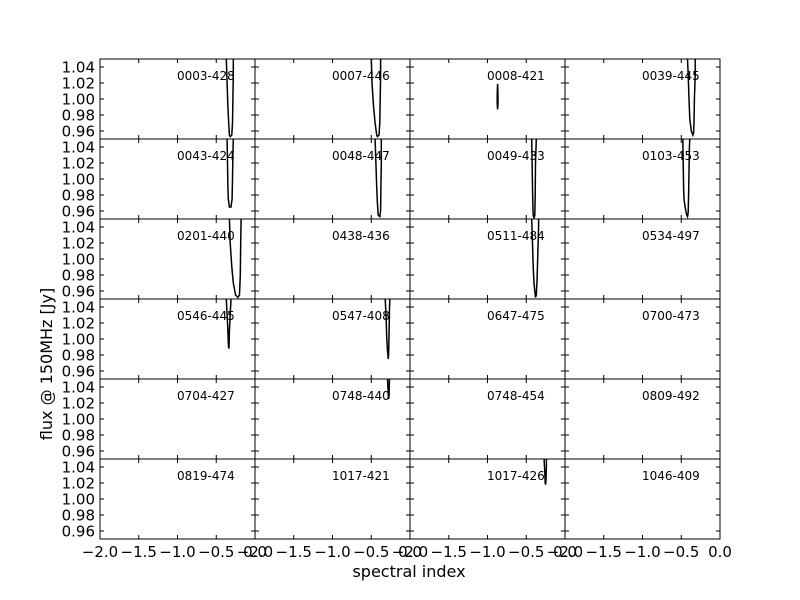  I want to click on panel-label: 0748-454, so click(516, 396).